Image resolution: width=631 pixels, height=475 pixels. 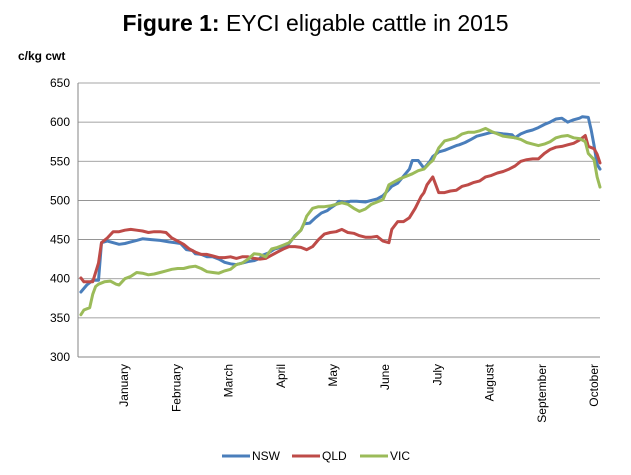 I want to click on x-tick-label: February, so click(x=176, y=388).